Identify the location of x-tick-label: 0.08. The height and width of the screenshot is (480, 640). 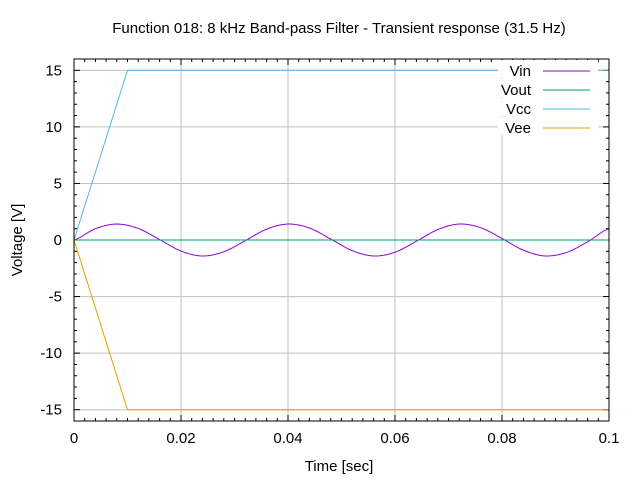
(501, 438).